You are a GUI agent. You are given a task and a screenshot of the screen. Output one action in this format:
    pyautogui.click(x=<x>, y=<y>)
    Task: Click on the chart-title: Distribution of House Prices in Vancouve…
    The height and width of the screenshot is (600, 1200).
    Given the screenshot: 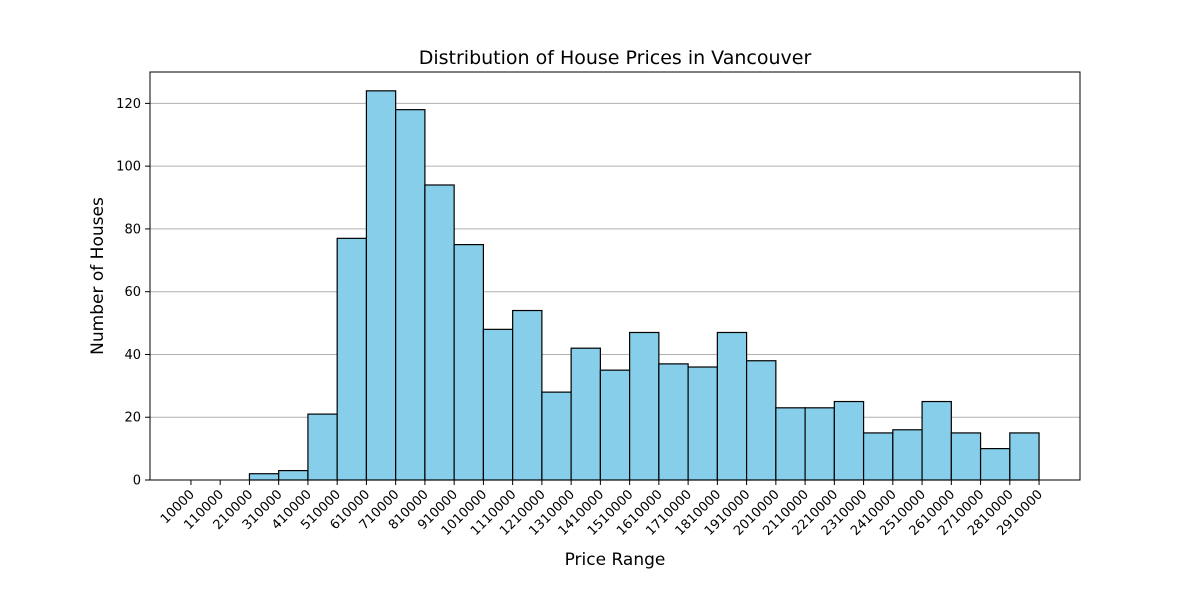 What is the action you would take?
    pyautogui.click(x=615, y=58)
    